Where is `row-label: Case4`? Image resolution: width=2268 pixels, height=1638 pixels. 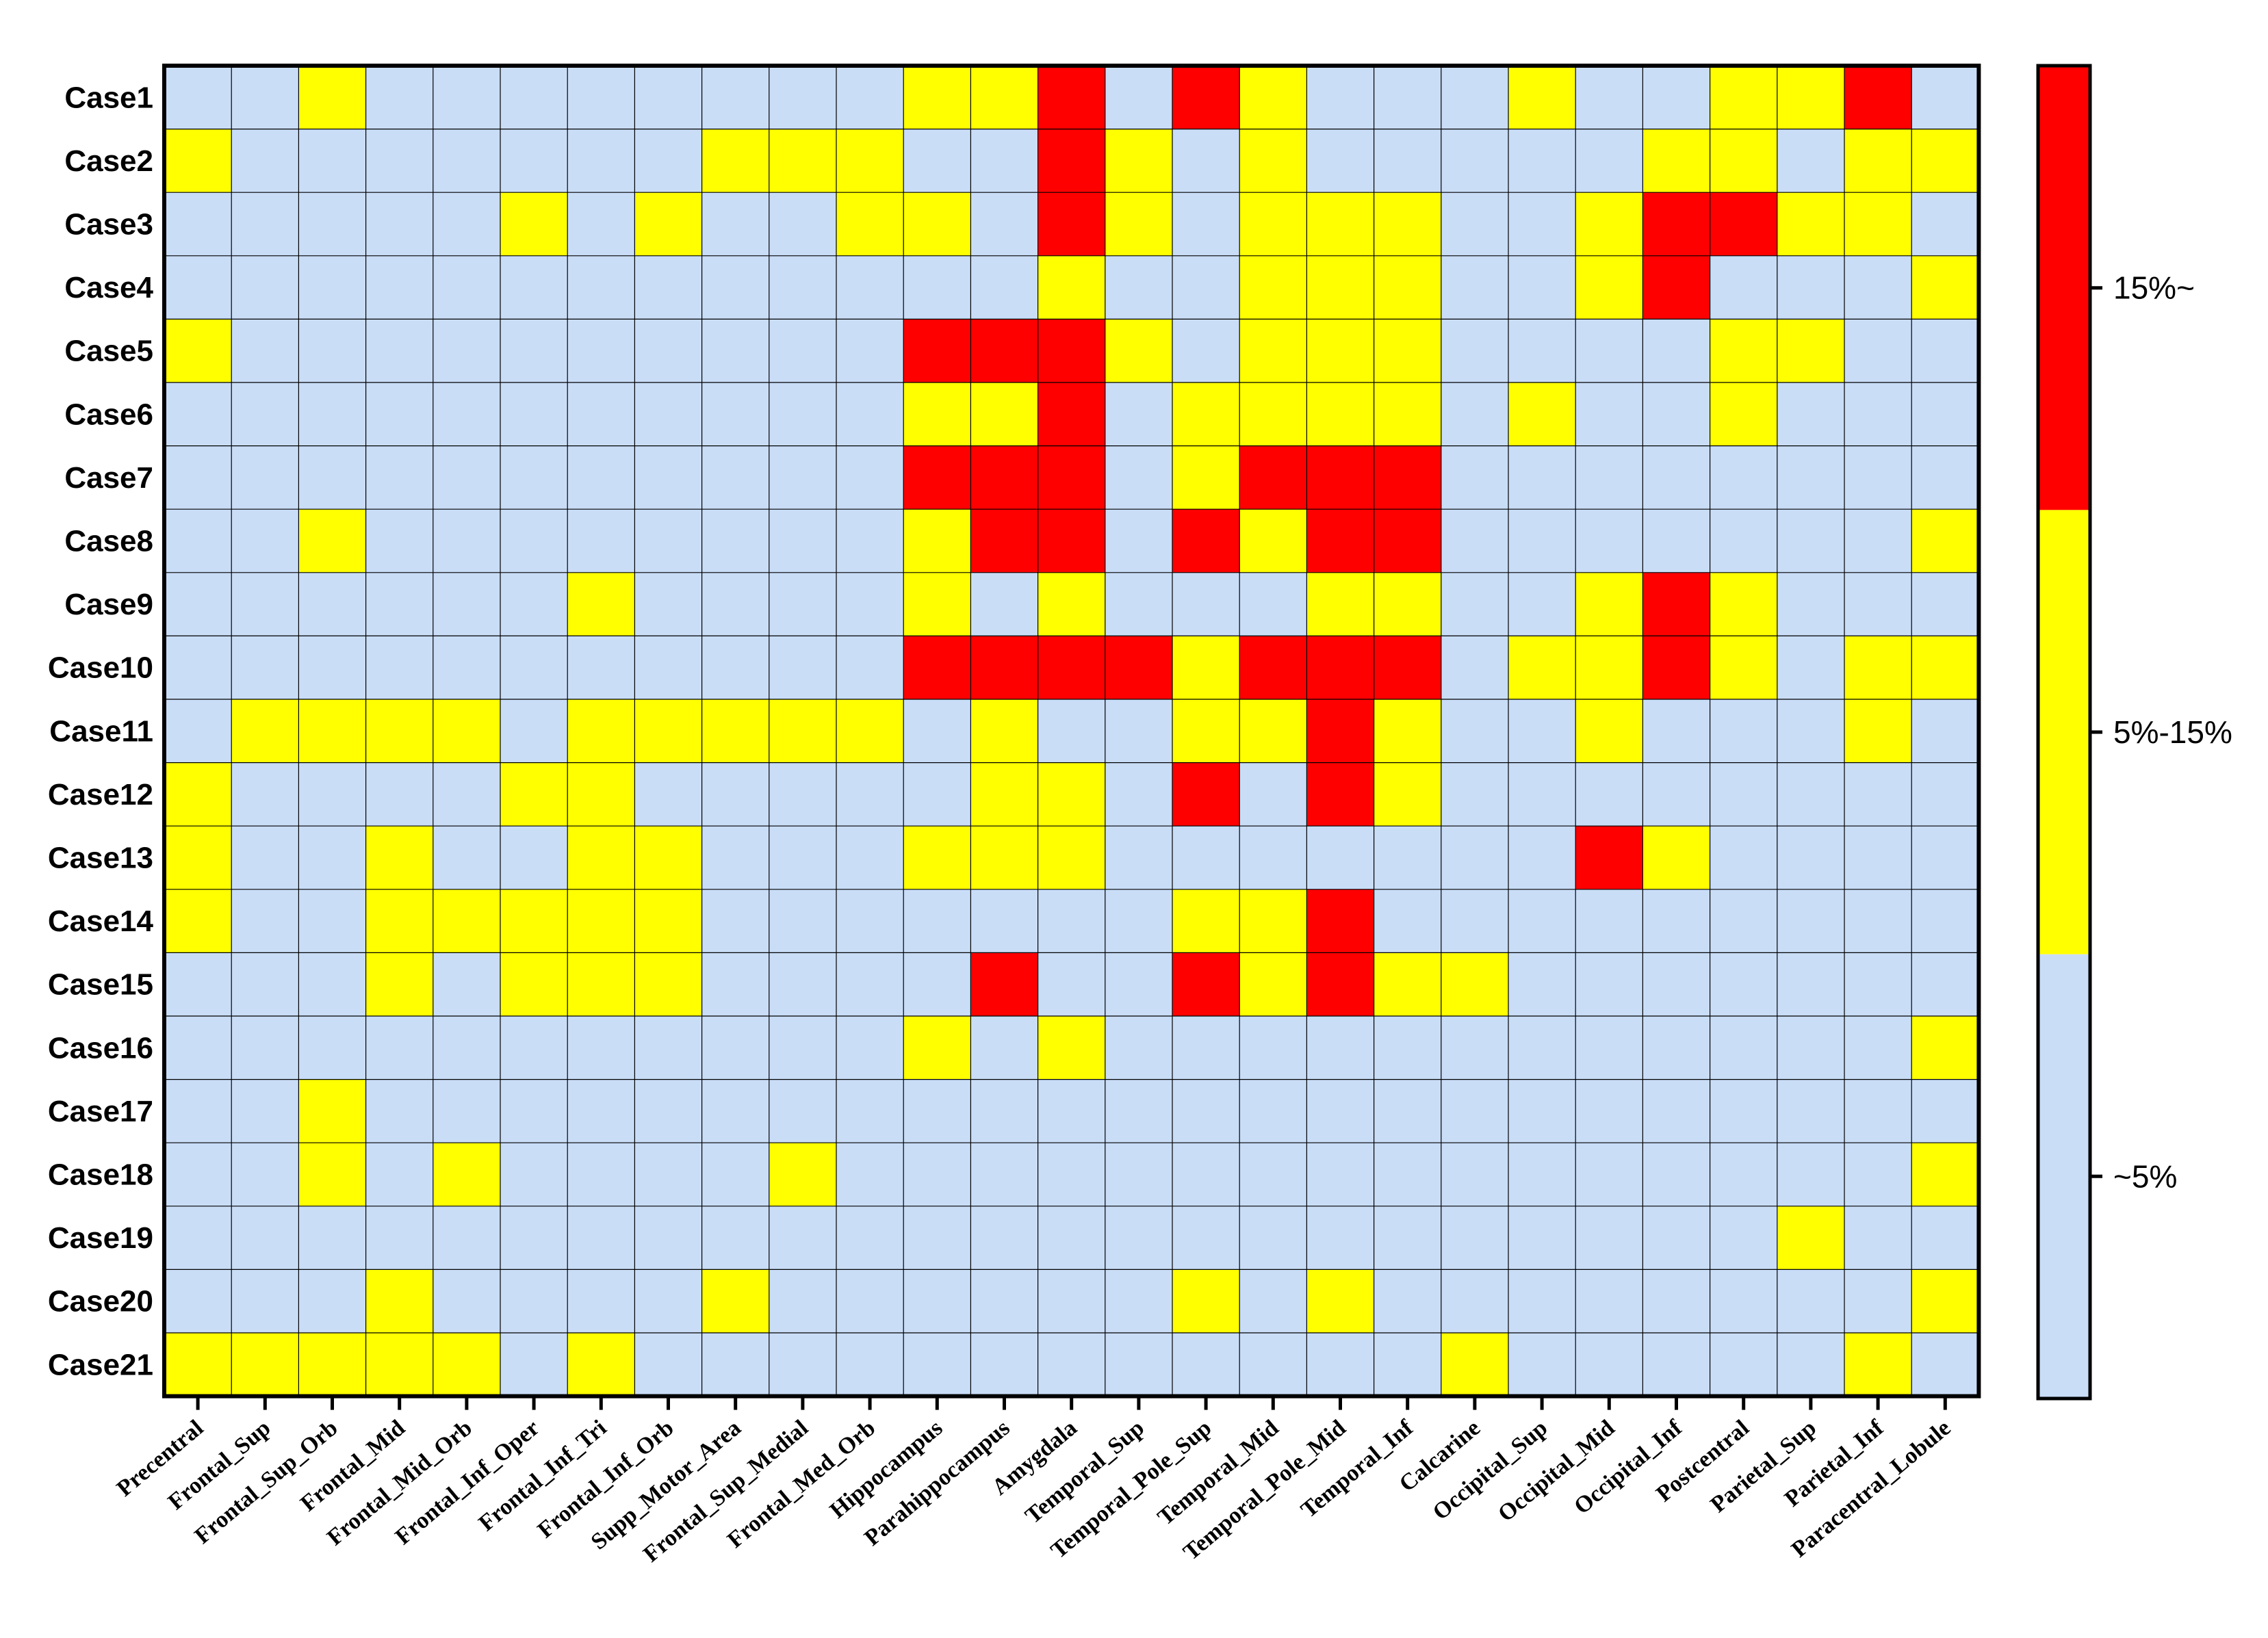 row-label: Case4 is located at coordinates (108, 287).